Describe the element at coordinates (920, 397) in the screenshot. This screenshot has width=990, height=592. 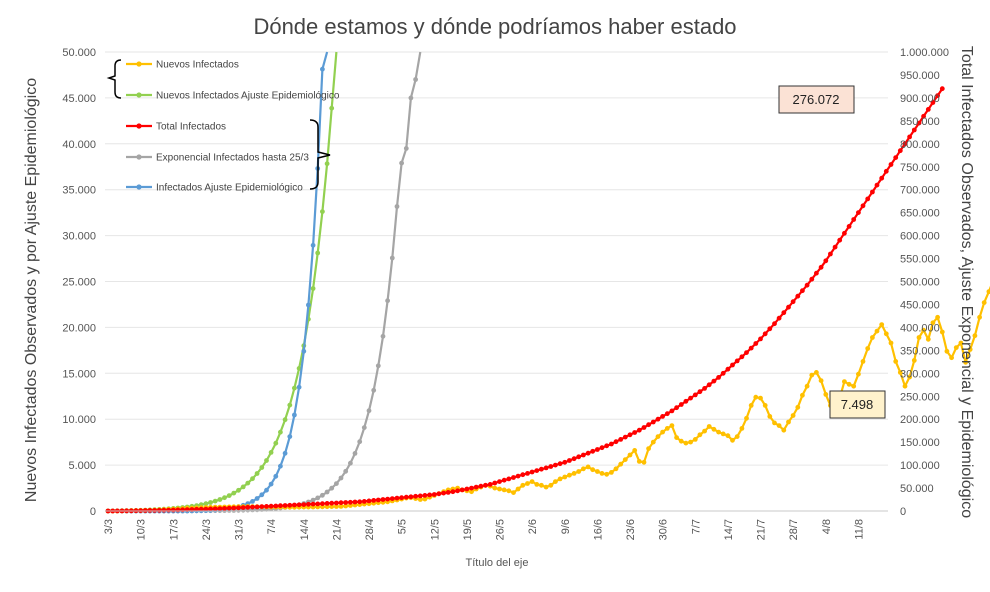
I see `right-tick-label: 250.000` at that location.